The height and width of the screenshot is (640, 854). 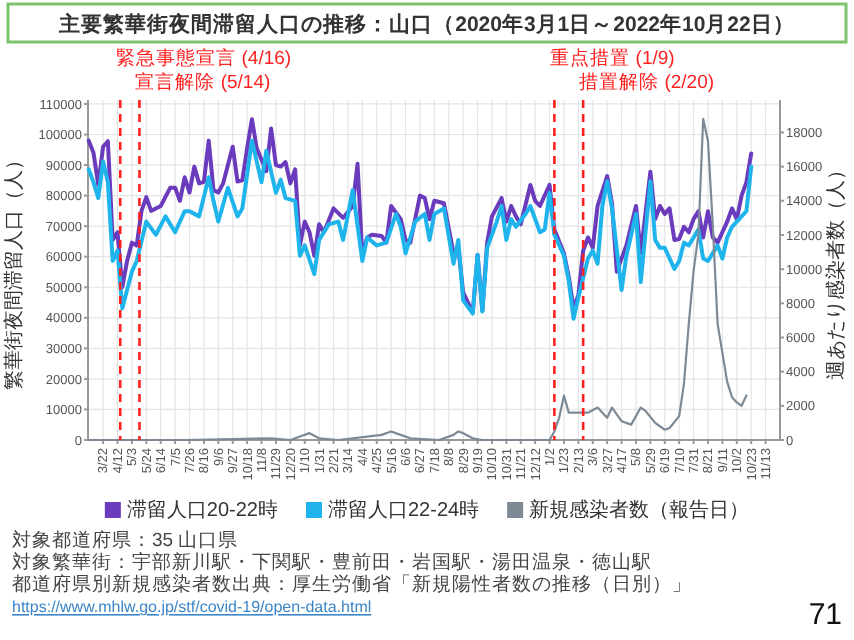 I want to click on legend-label: 新規感染者数（報告日）, so click(x=639, y=510).